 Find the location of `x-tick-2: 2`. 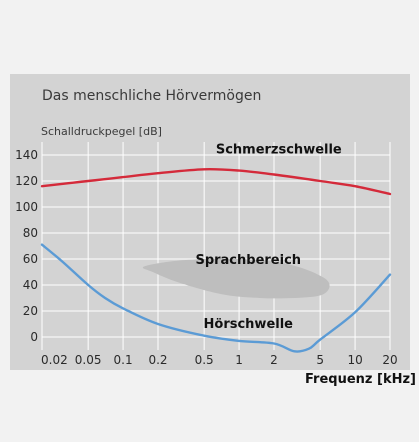

x-tick-2: 2 is located at coordinates (274, 360).